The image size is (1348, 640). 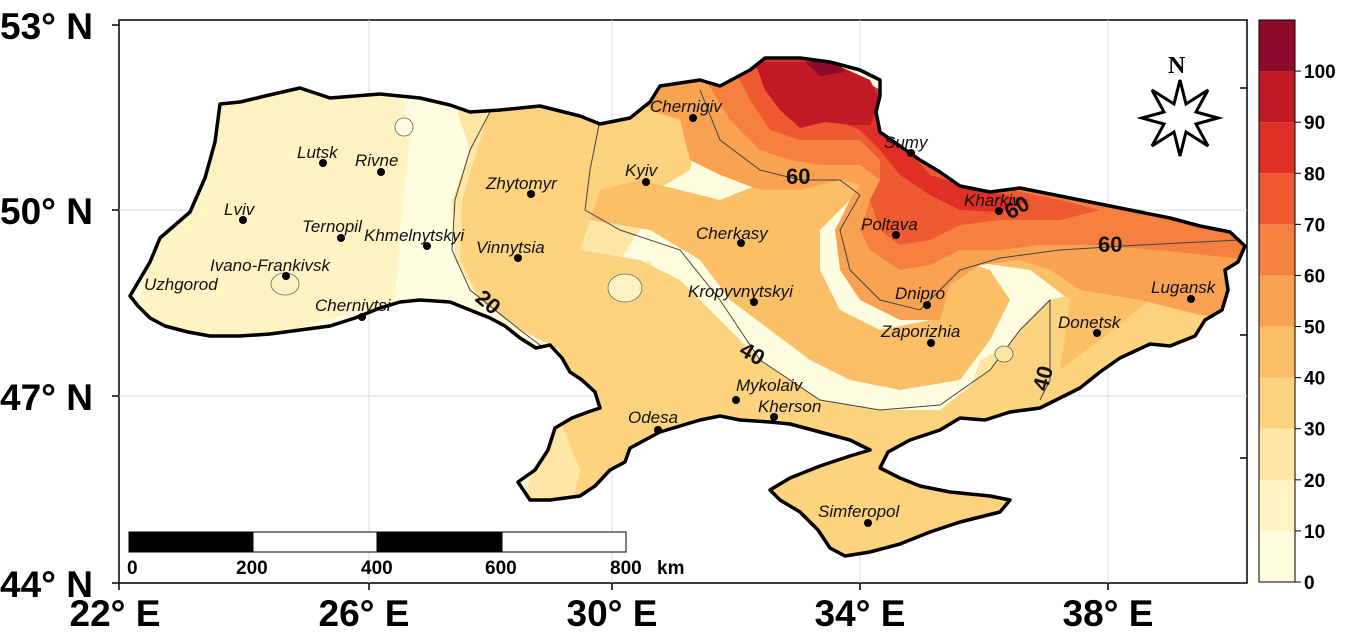 I want to click on city-label-chernigiv: Chernigiv, so click(x=686, y=106).